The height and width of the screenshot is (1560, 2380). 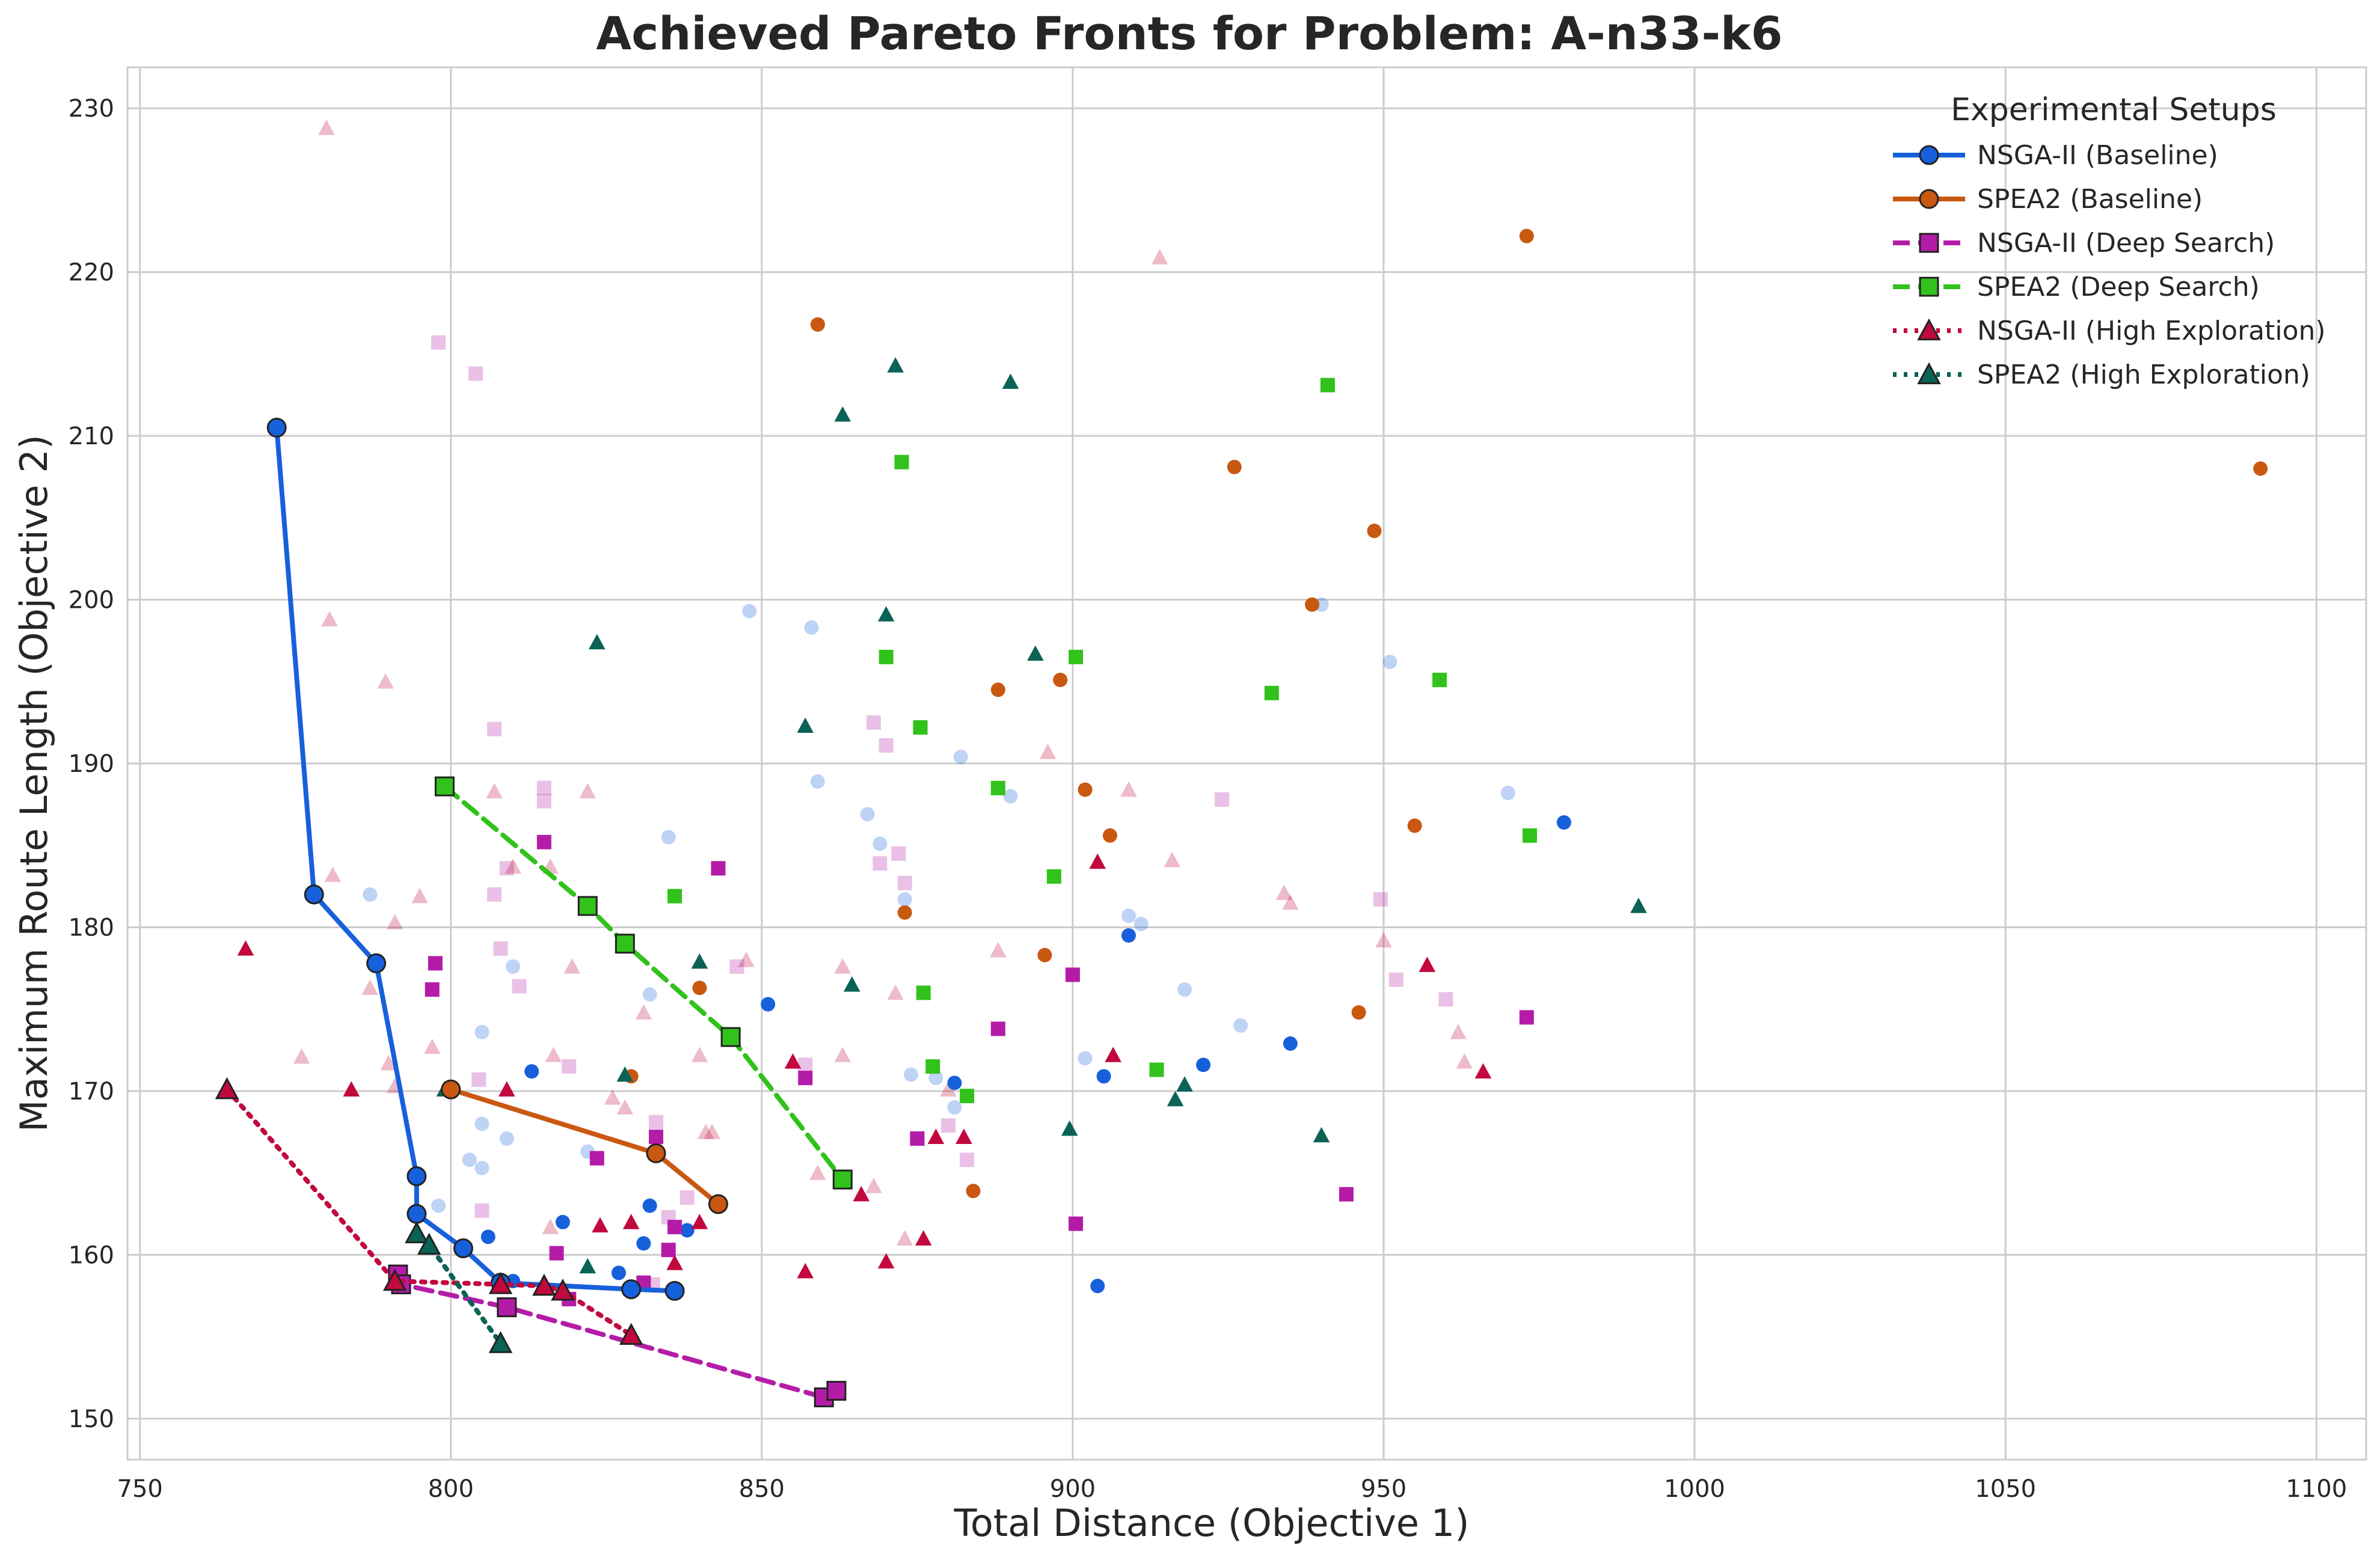 What do you see at coordinates (91, 927) in the screenshot?
I see `y-tick-label: 180` at bounding box center [91, 927].